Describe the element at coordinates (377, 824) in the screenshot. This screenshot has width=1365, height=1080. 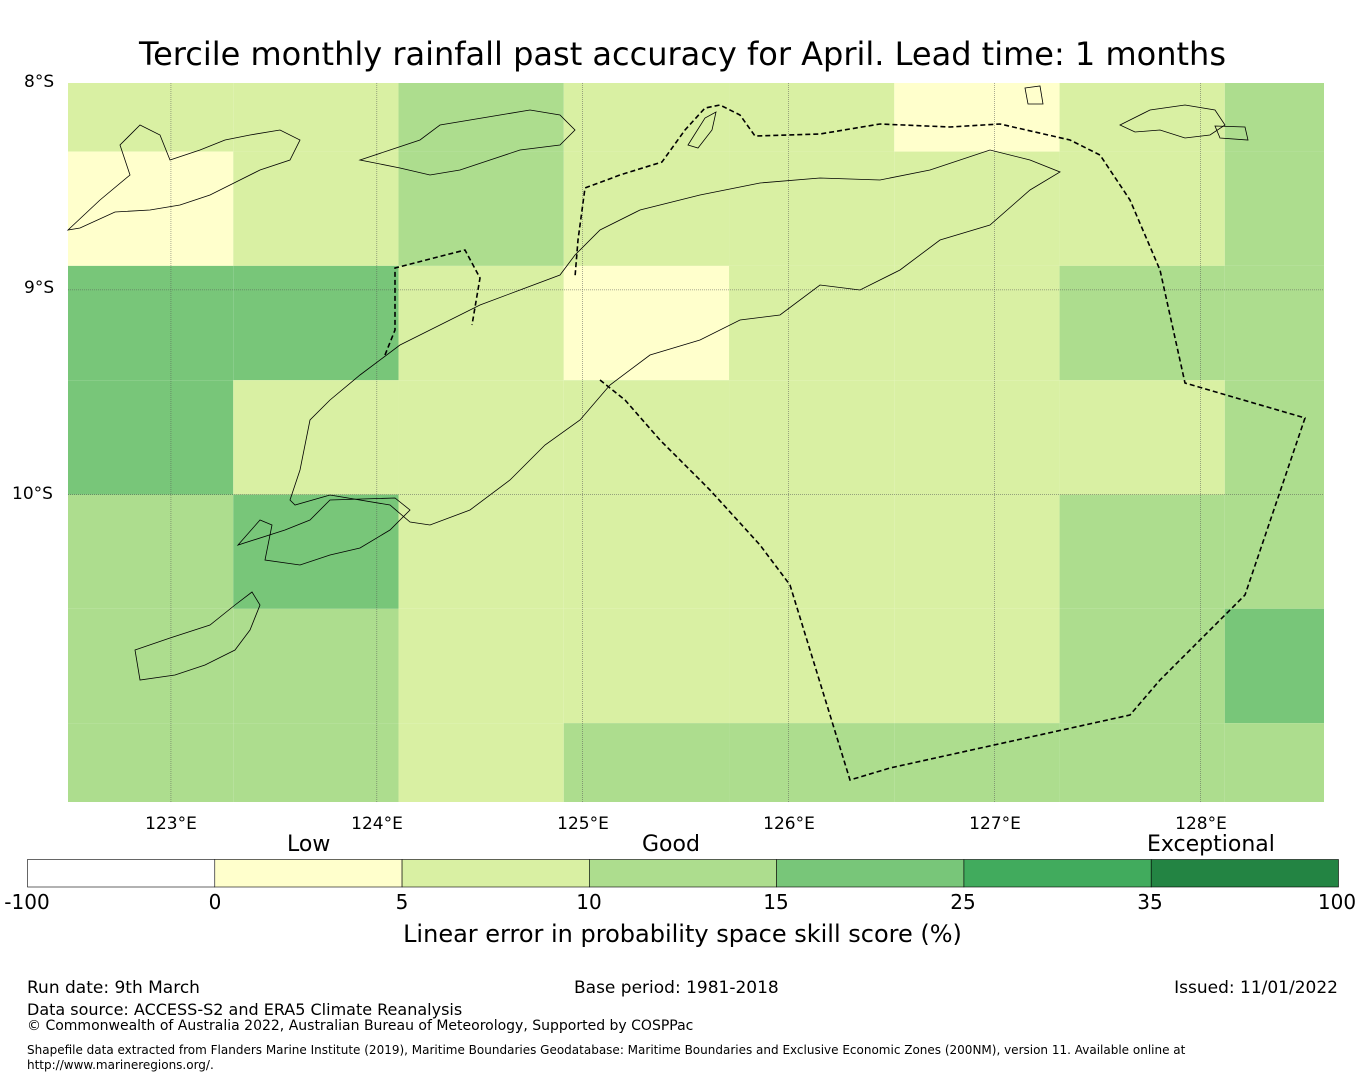
I see `lon-label-124e: 124°E` at that location.